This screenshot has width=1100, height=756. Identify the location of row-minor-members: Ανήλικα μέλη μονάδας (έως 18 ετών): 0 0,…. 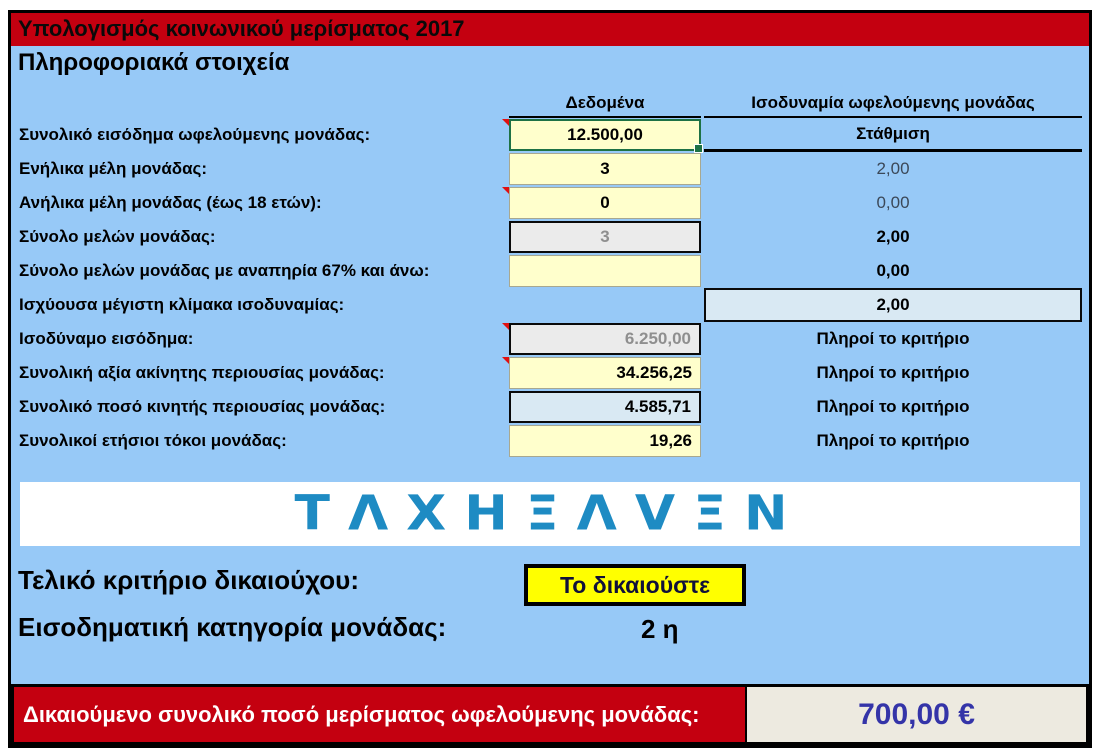
(550, 203).